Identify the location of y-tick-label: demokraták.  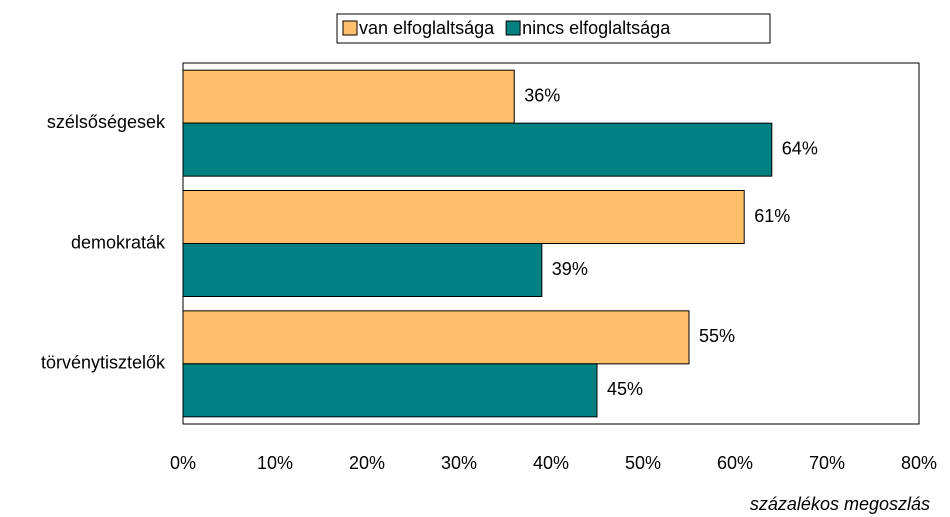
(118, 242).